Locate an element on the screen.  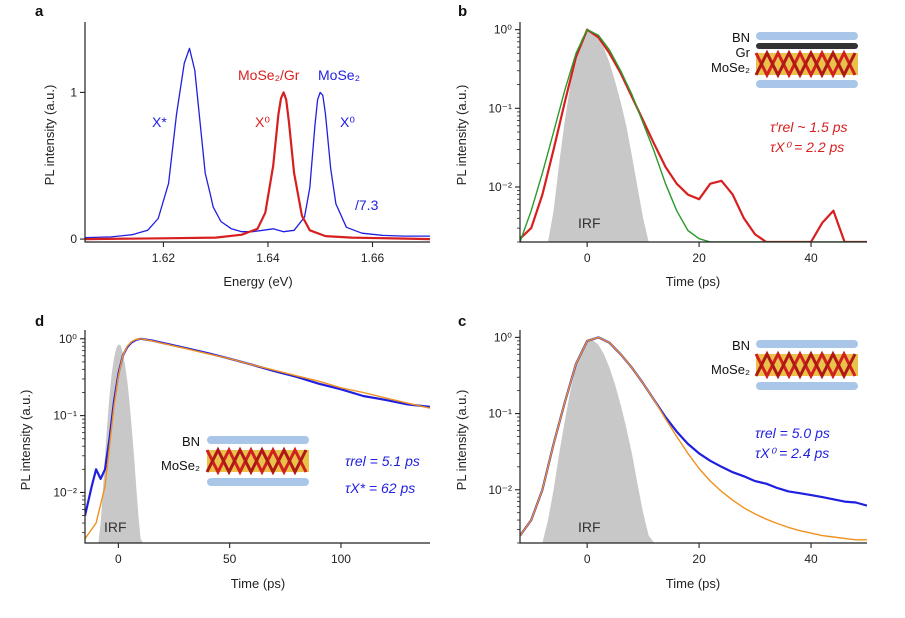
inset-label-gr-b: Gr is located at coordinates (743, 52).